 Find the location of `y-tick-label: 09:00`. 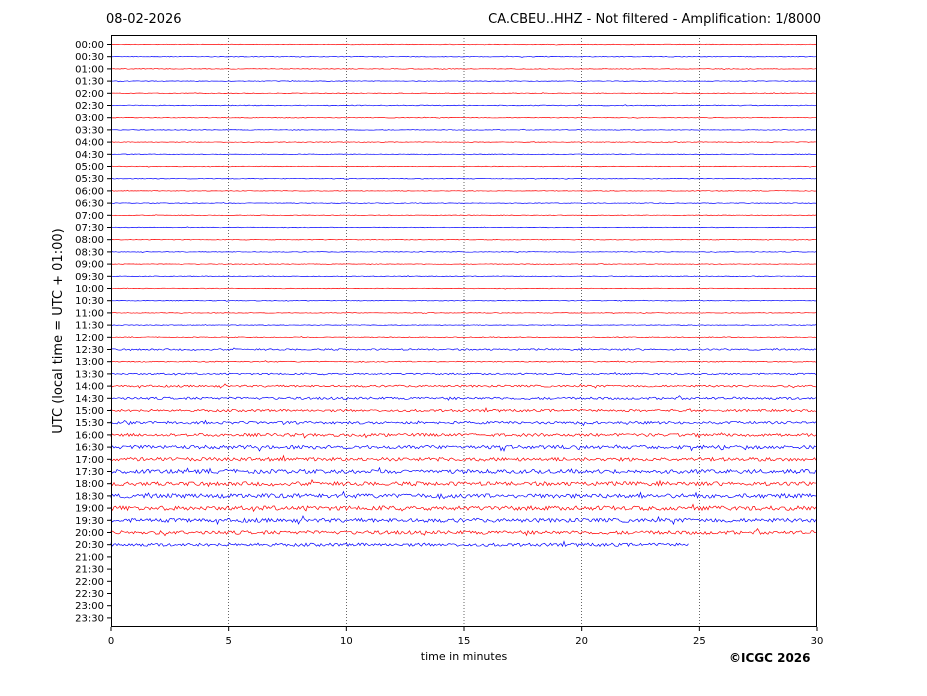

y-tick-label: 09:00 is located at coordinates (89, 265).